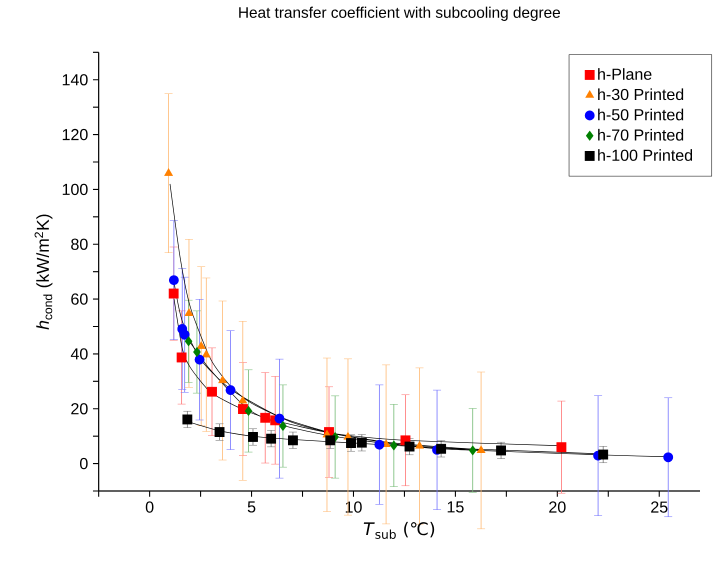  I want to click on y-tick-label: 60, so click(79, 299).